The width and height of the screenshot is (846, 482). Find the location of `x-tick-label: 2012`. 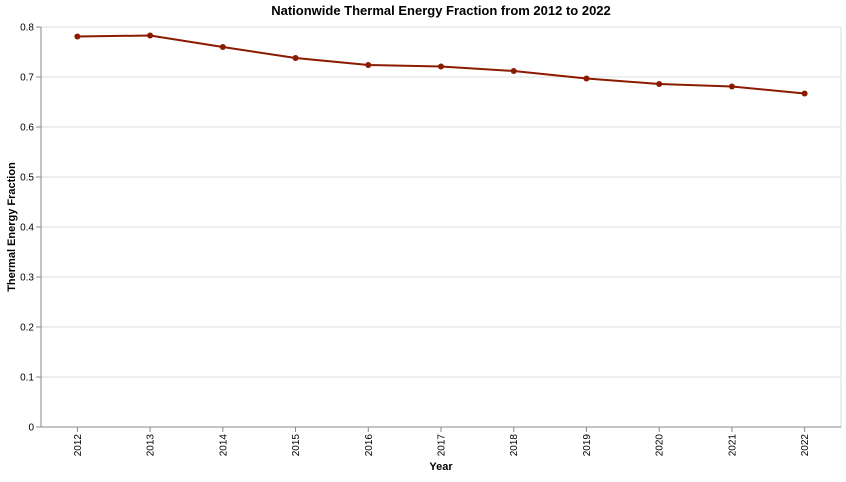

x-tick-label: 2012 is located at coordinates (78, 445).